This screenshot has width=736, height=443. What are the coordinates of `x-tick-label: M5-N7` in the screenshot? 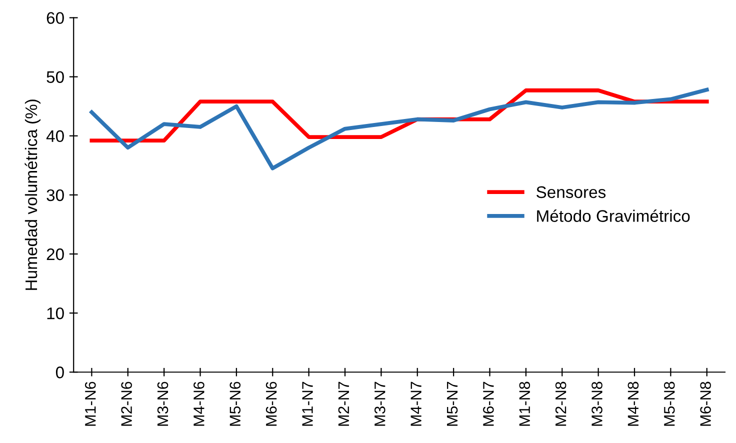 It's located at (452, 404).